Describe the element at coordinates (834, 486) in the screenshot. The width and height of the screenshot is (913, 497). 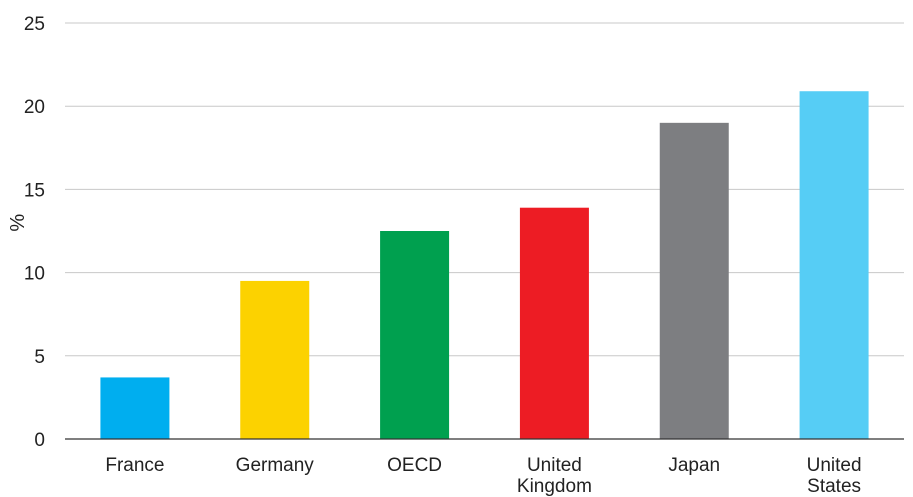
I see `x-tick-label-line: States` at that location.